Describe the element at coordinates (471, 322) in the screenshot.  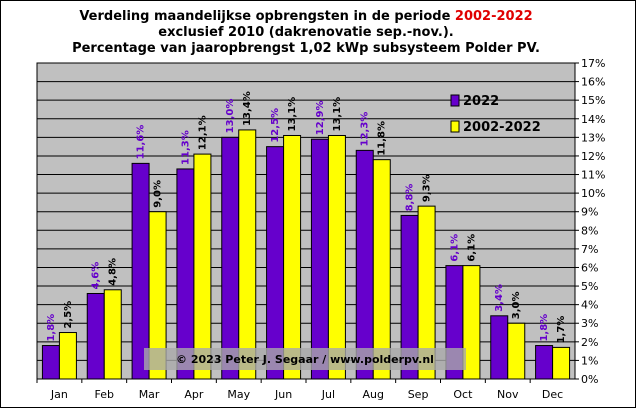
I see `bar-2002-2022-Oct` at that location.